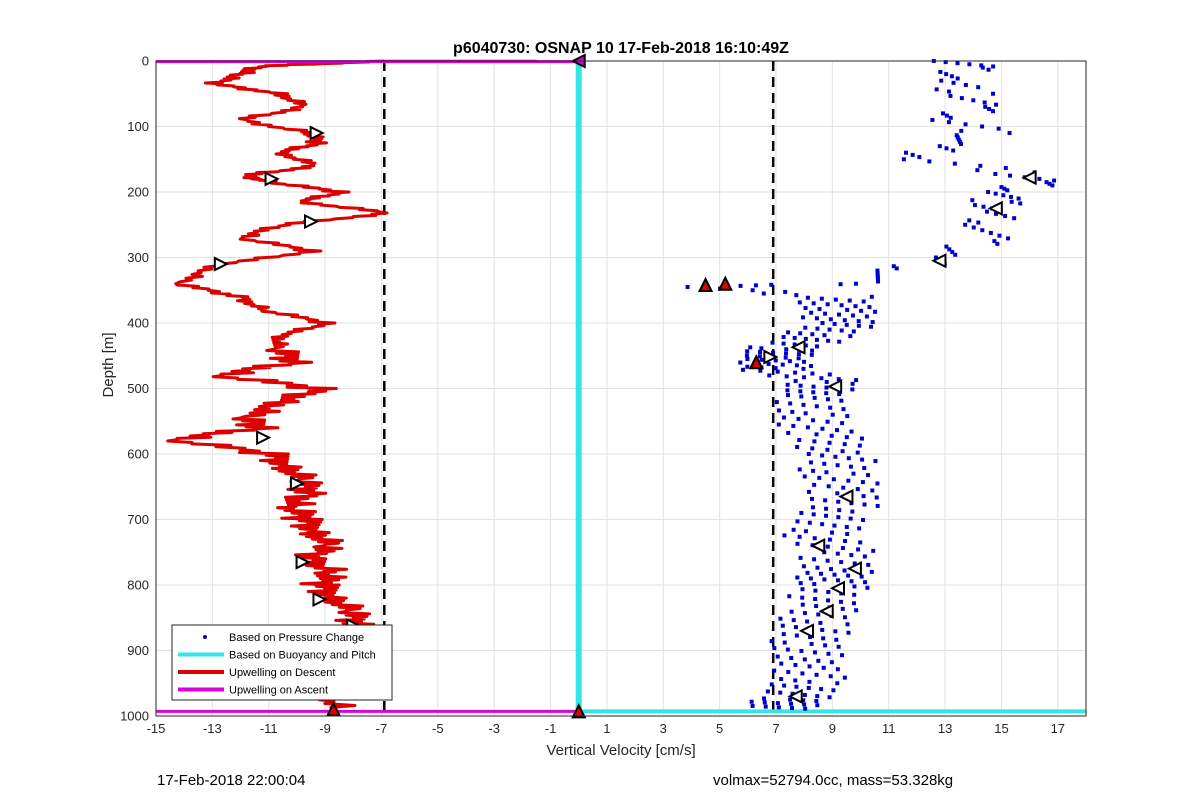 The width and height of the screenshot is (1200, 804). What do you see at coordinates (145, 61) in the screenshot?
I see `y-tick-label: 0` at bounding box center [145, 61].